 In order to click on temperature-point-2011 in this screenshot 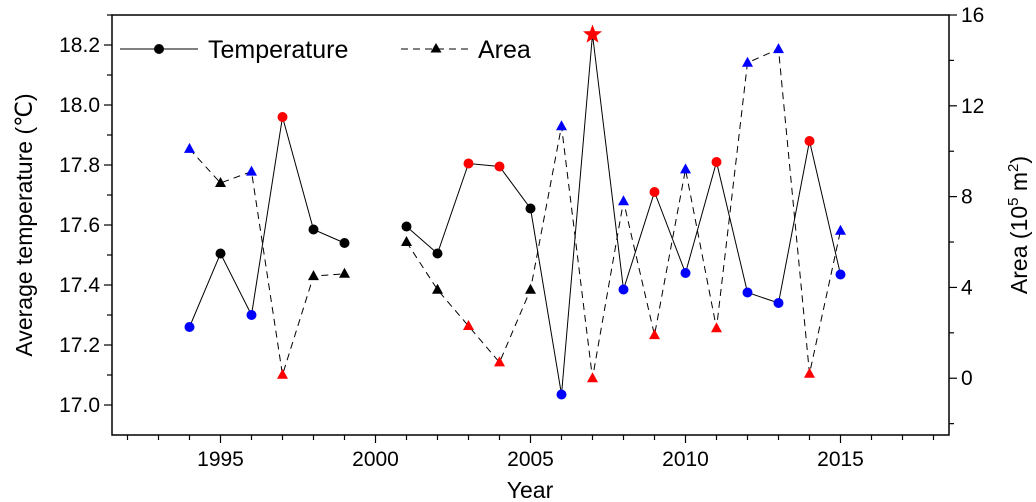, I will do `click(716, 162)`.